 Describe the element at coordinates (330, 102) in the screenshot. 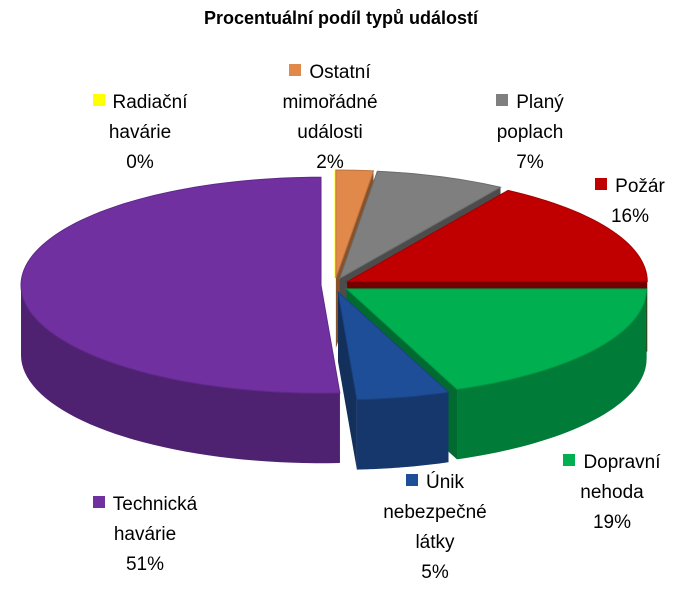

I see `legend-label: Ostatní mimořádné události` at that location.